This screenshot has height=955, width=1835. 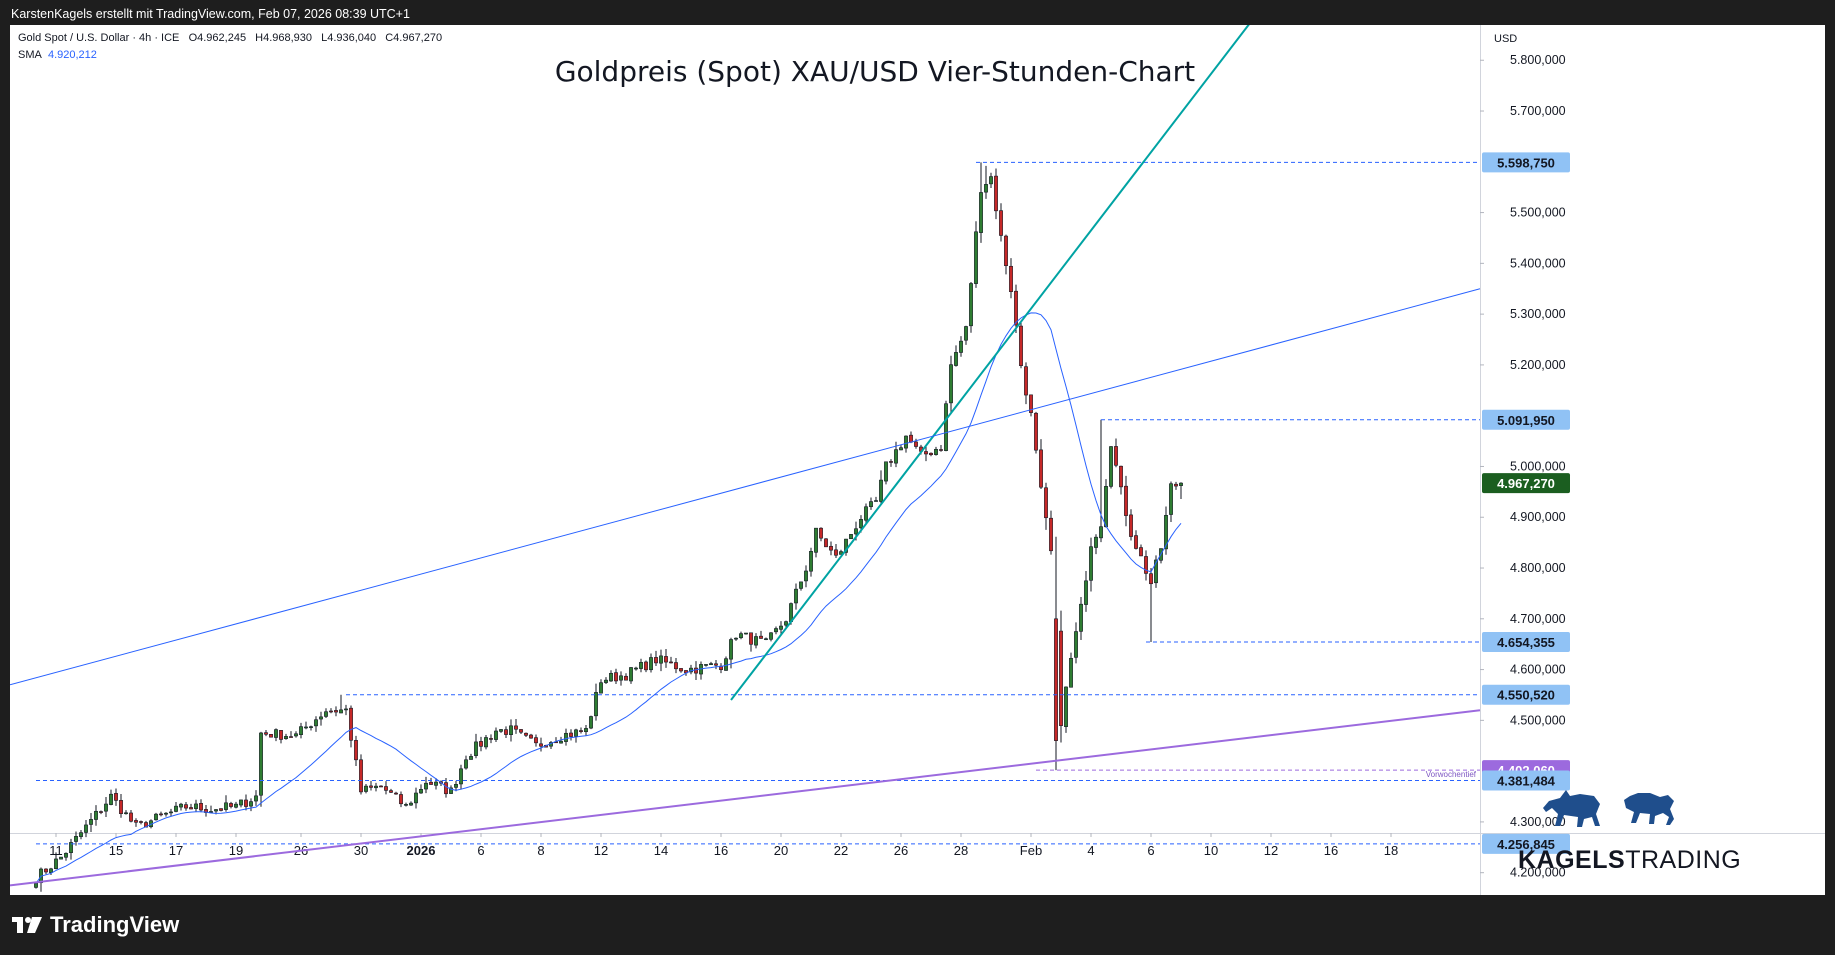 What do you see at coordinates (540, 850) in the screenshot?
I see `x-tick-label: 8` at bounding box center [540, 850].